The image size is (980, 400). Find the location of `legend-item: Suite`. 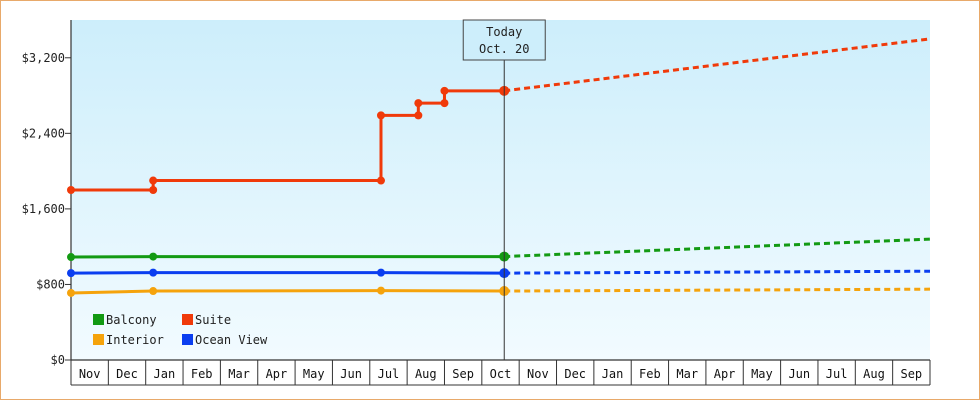

legend-item: Suite is located at coordinates (206, 320).